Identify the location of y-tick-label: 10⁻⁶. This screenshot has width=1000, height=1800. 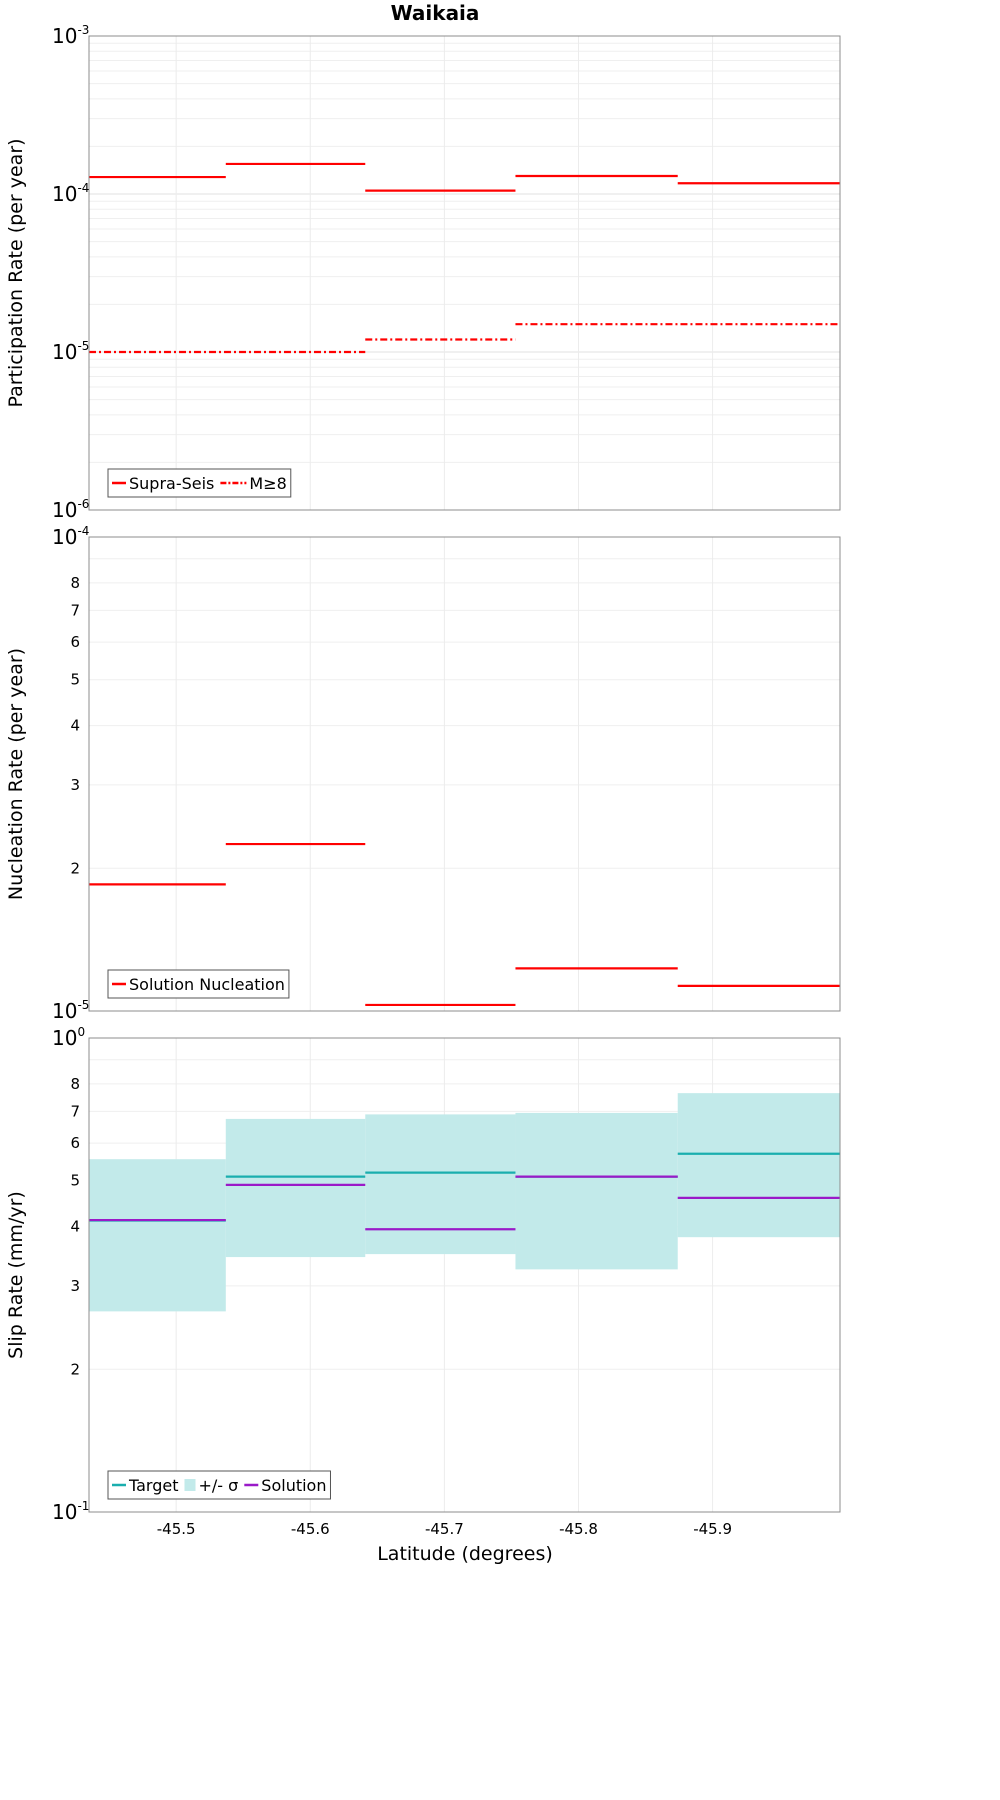
(70, 509).